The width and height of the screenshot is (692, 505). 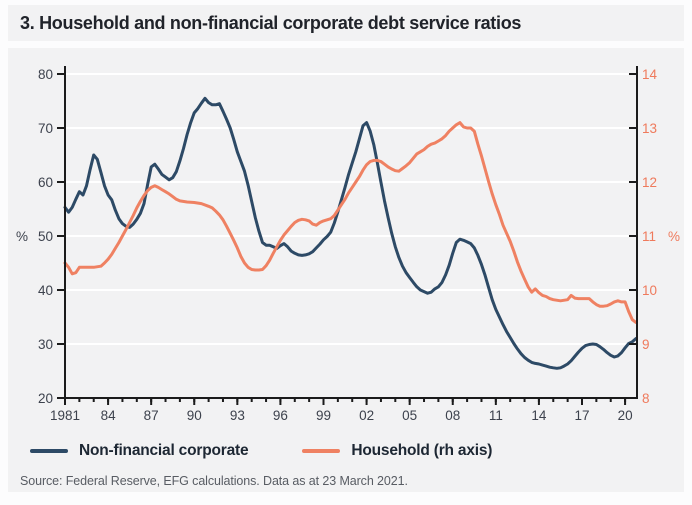 What do you see at coordinates (164, 450) in the screenshot?
I see `legend-label-non-financial-corporate: Non-financial corporate` at bounding box center [164, 450].